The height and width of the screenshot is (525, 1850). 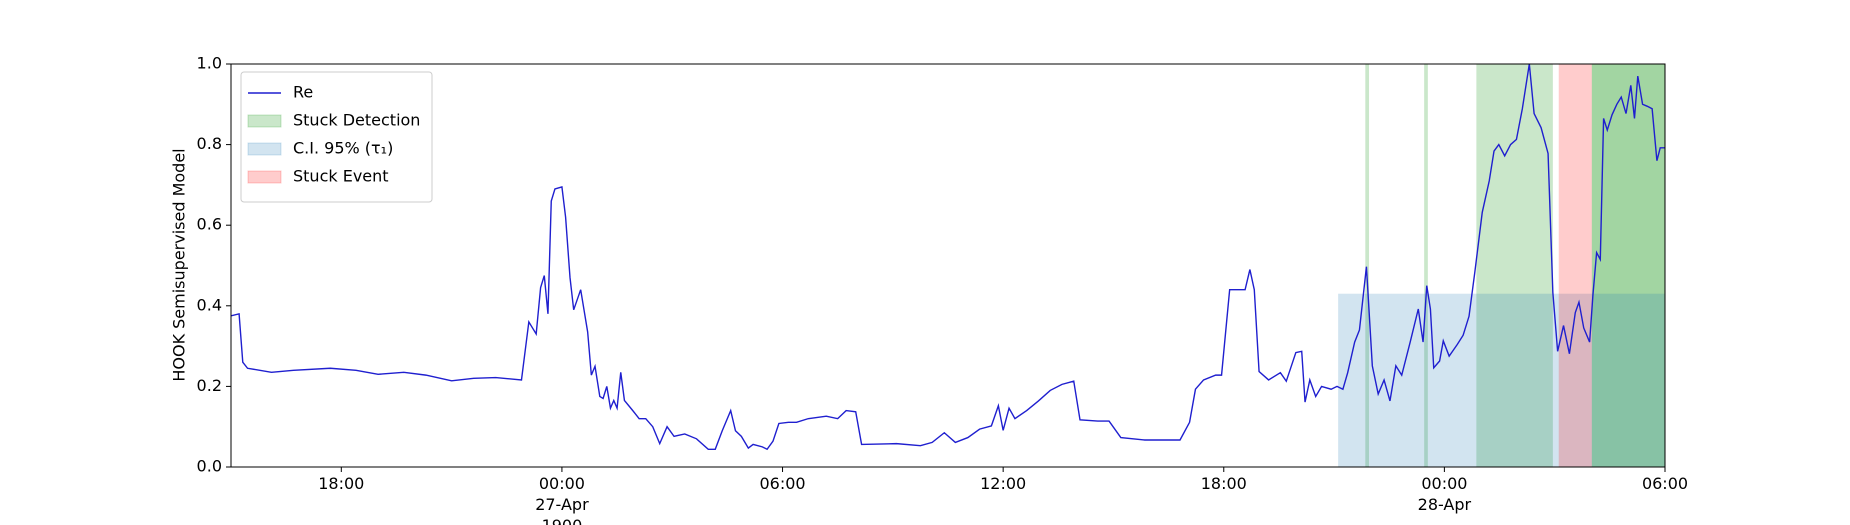 What do you see at coordinates (179, 264) in the screenshot?
I see `y-axis-label: HOOK Semisupervised Model` at bounding box center [179, 264].